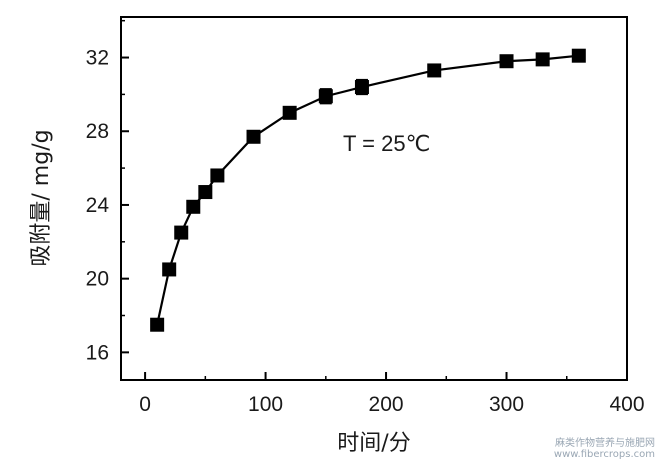  What do you see at coordinates (97, 279) in the screenshot?
I see `y-tick-label: 20` at bounding box center [97, 279].